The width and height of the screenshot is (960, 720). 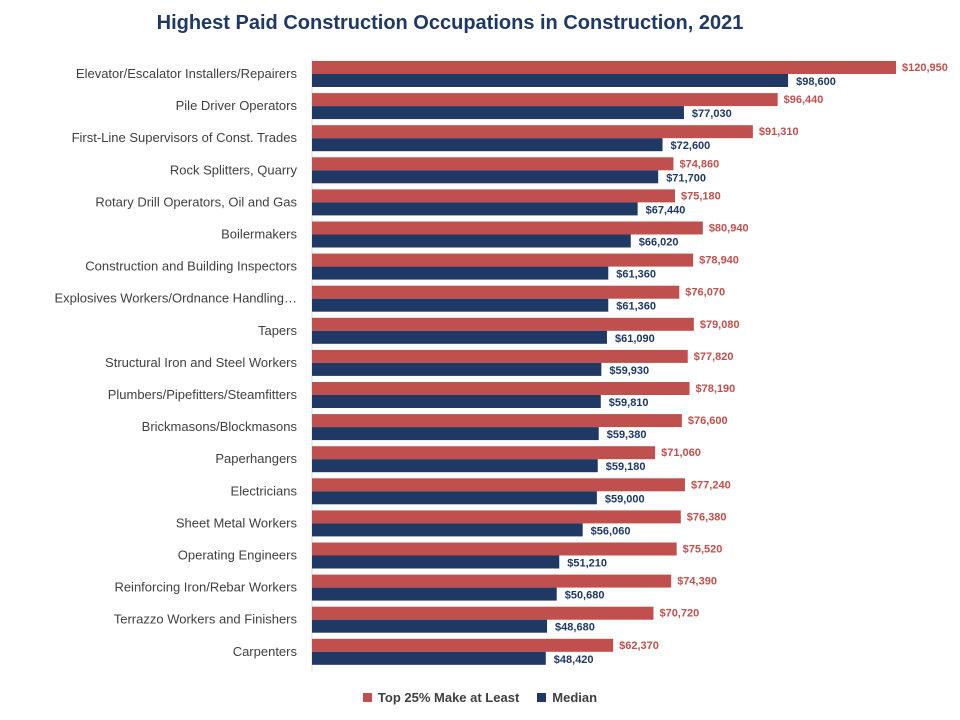 What do you see at coordinates (666, 210) in the screenshot?
I see `data-label-median: $67,440` at bounding box center [666, 210].